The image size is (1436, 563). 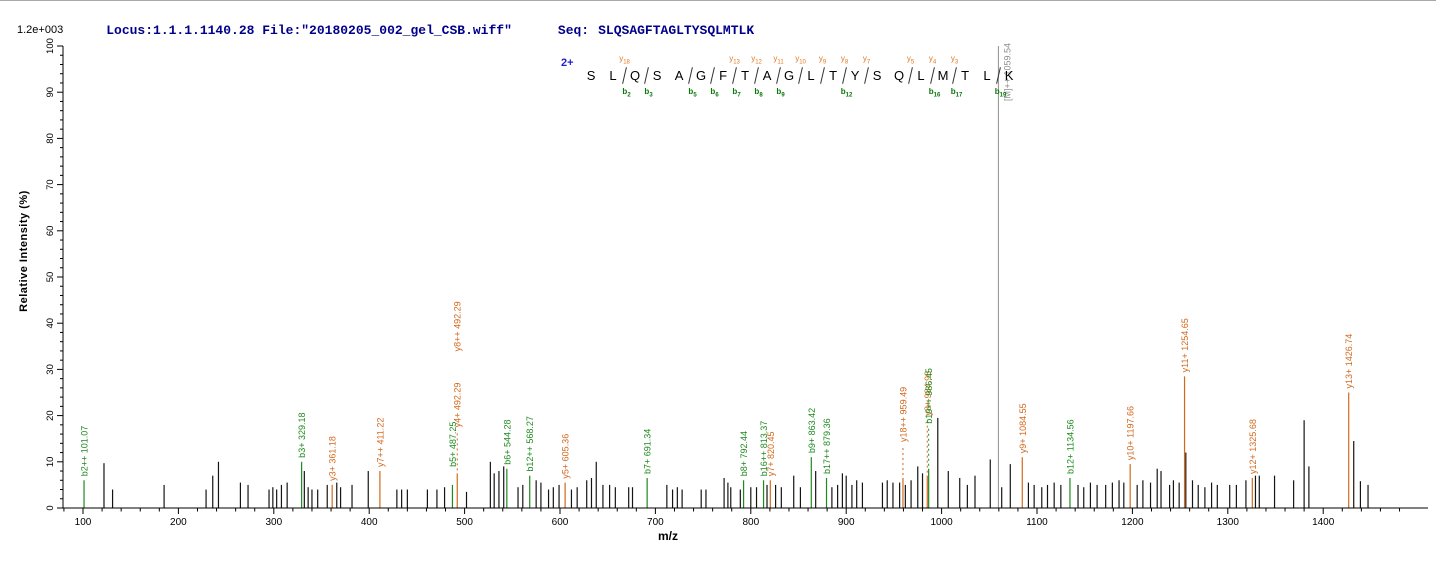 I want to click on peak-label: y8+ 984.98, so click(x=928, y=393).